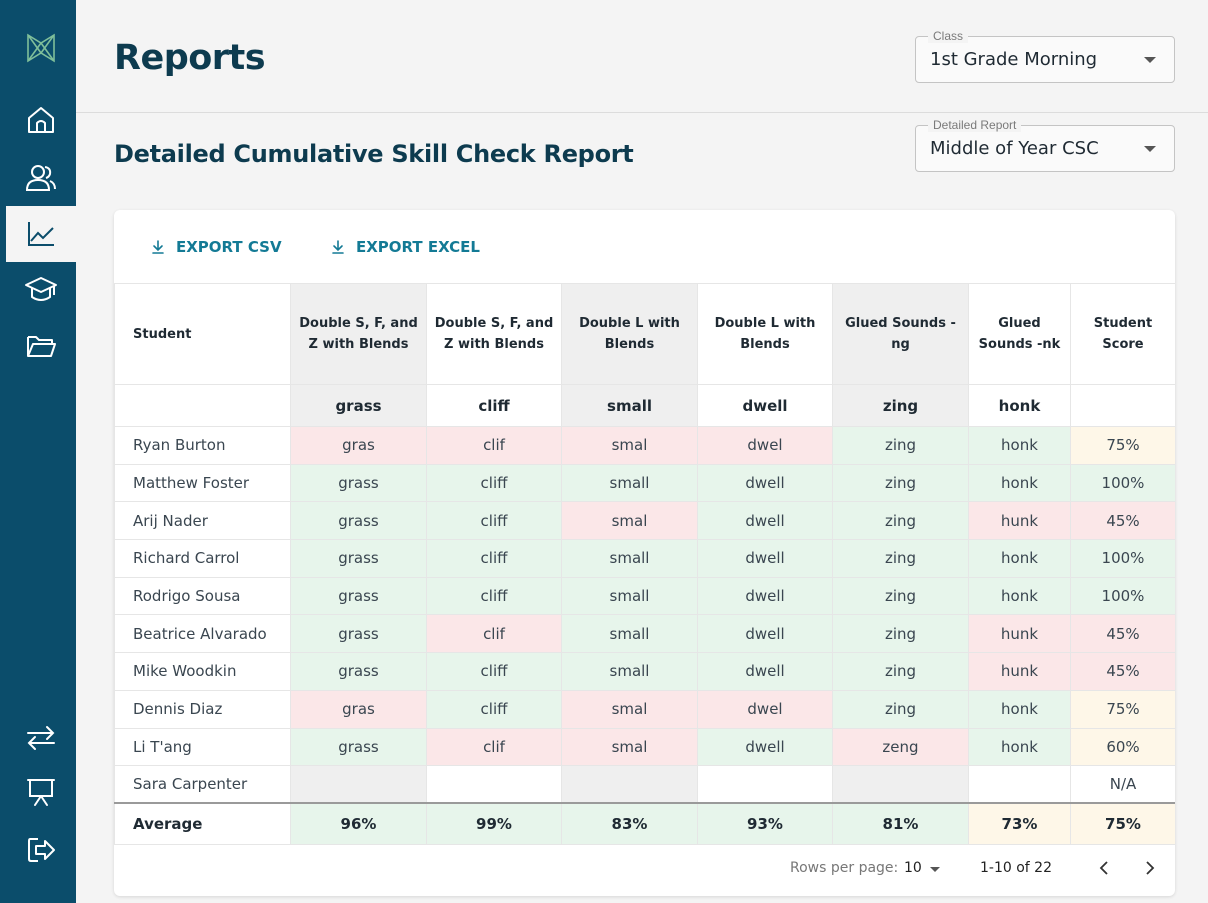  What do you see at coordinates (41, 120) in the screenshot?
I see `sidebar-item-home` at bounding box center [41, 120].